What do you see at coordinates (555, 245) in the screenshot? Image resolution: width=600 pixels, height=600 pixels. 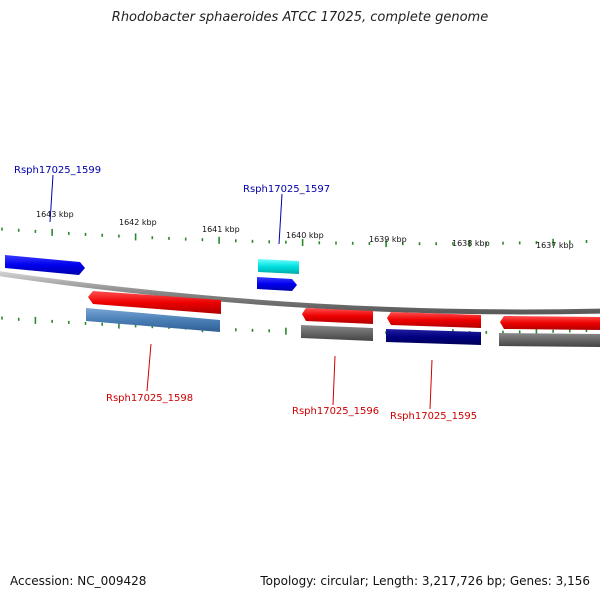 I see `tick-label: 1637 kbp` at bounding box center [555, 245].